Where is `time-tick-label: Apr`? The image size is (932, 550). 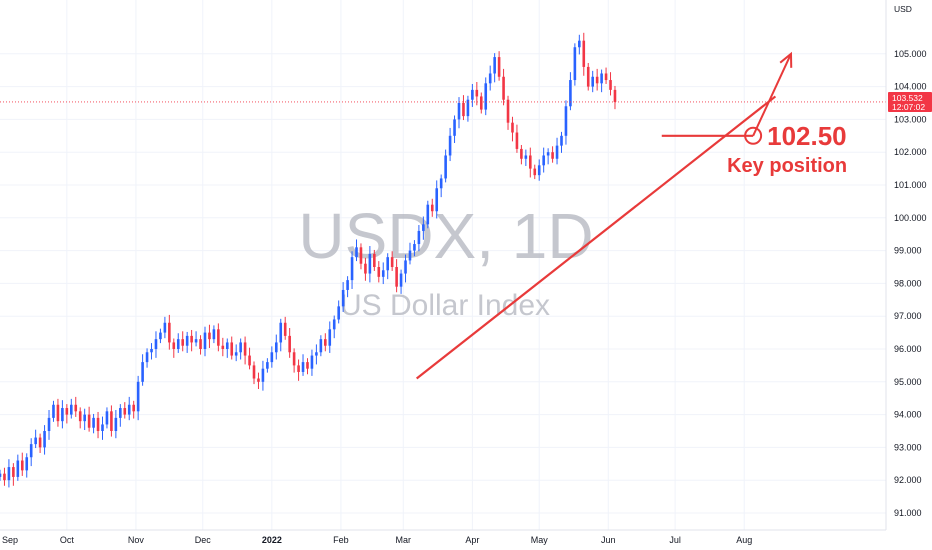
time-tick-label: Apr is located at coordinates (472, 540).